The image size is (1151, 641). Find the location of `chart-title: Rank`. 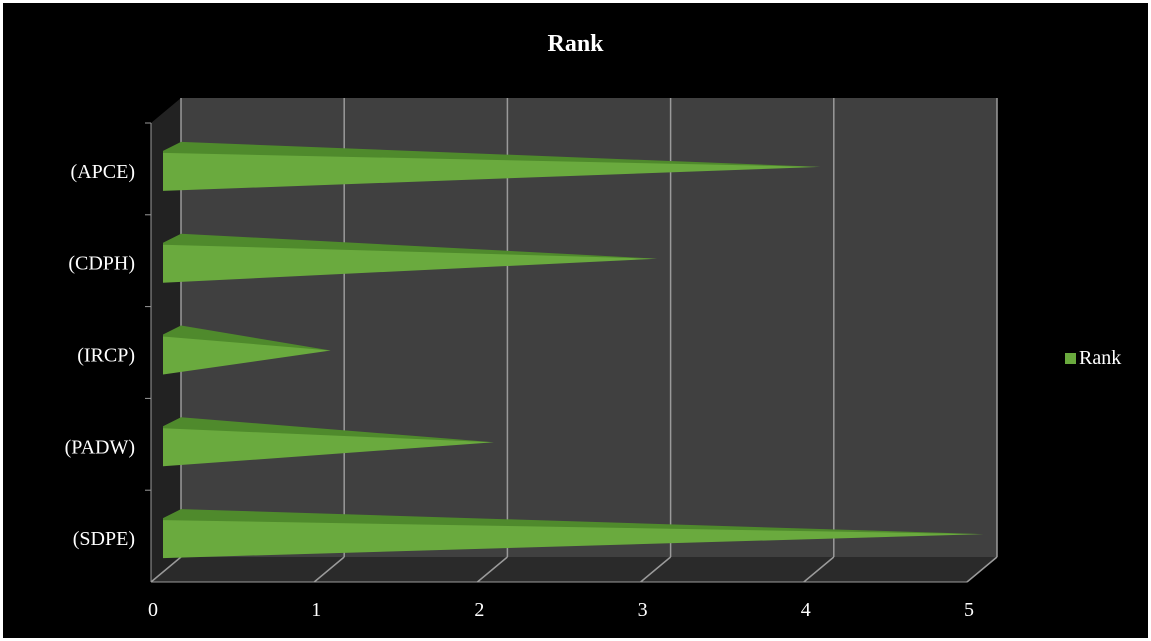

chart-title: Rank is located at coordinates (575, 44).